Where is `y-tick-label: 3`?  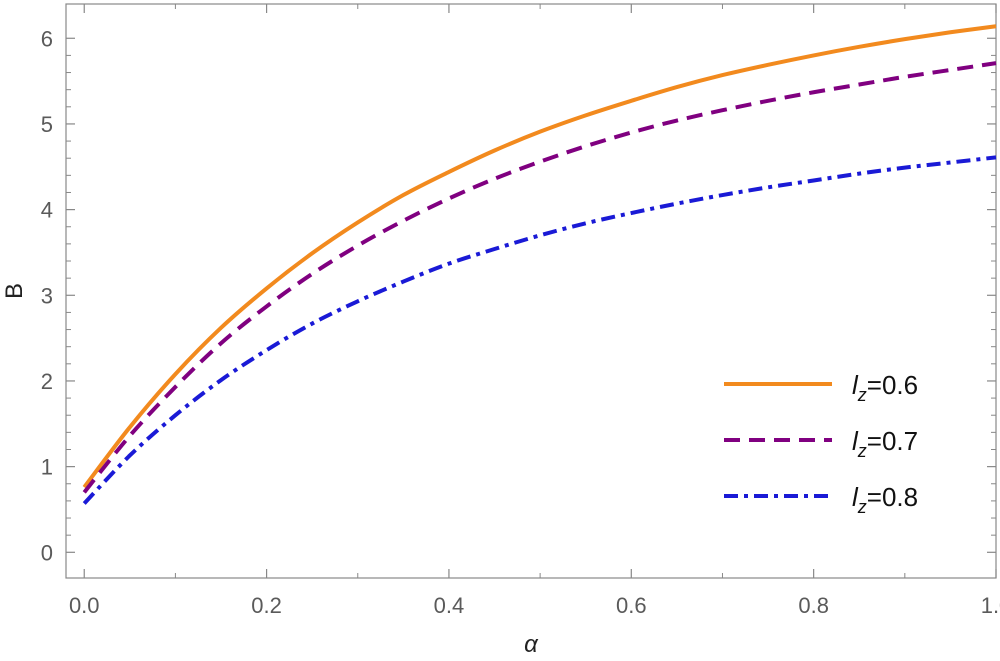 y-tick-label: 3 is located at coordinates (47, 295).